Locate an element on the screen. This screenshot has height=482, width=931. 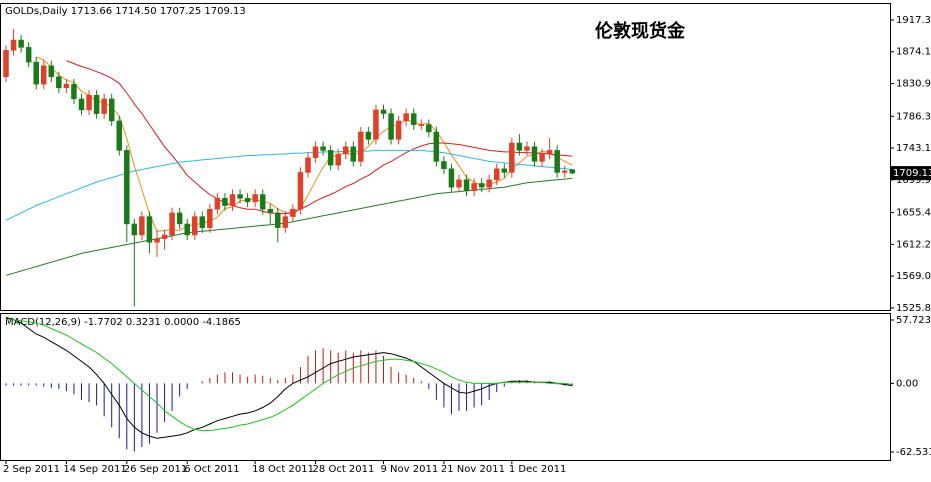
y-tick-label: 57.7231 is located at coordinates (913, 320).